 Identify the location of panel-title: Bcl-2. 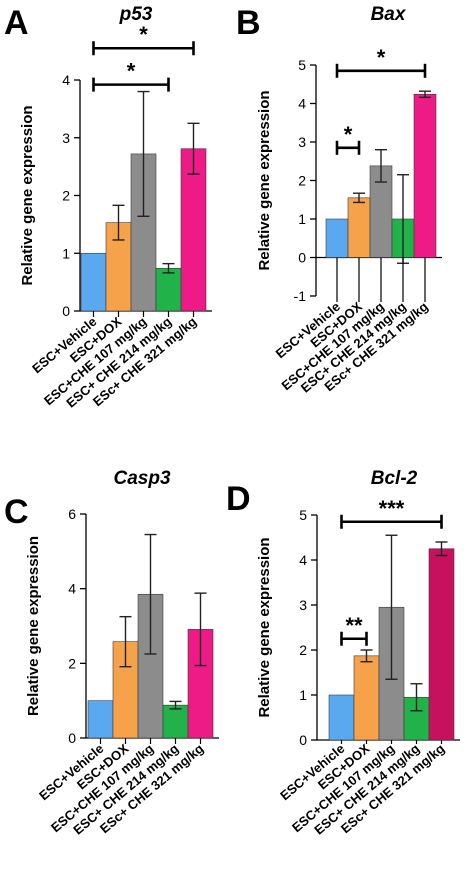
(394, 478).